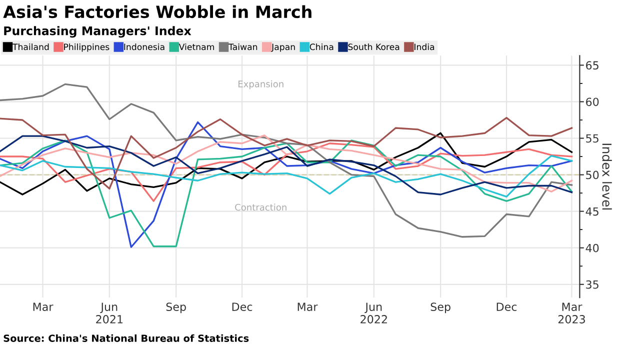 The width and height of the screenshot is (620, 348). I want to click on legend-label: India, so click(424, 46).